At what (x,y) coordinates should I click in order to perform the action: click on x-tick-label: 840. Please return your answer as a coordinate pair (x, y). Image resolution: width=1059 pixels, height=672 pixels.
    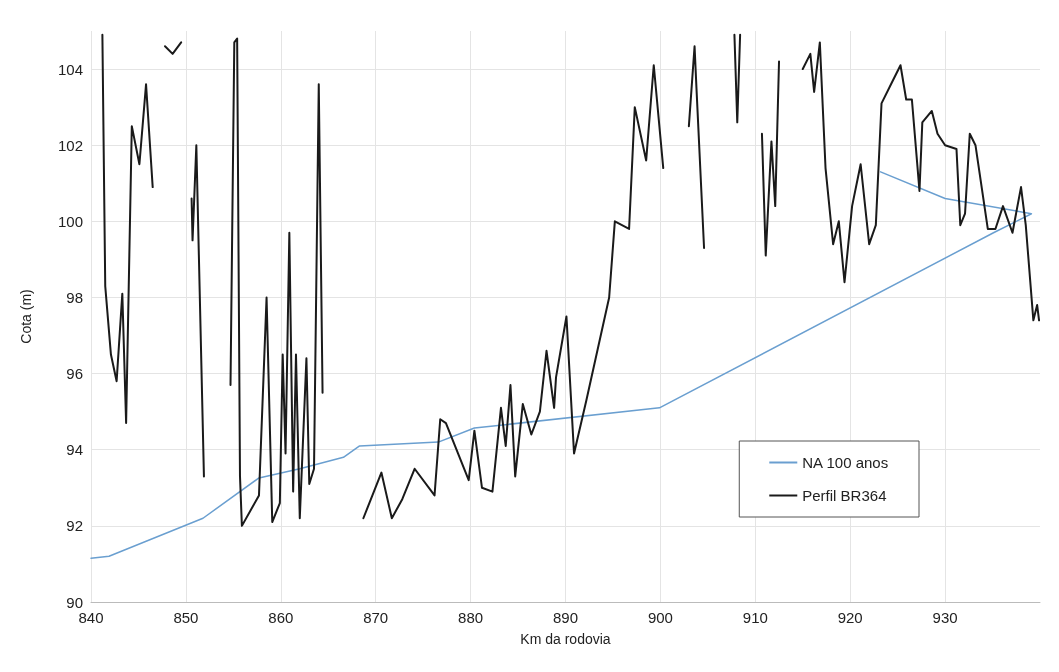
    Looking at the image, I should click on (91, 617).